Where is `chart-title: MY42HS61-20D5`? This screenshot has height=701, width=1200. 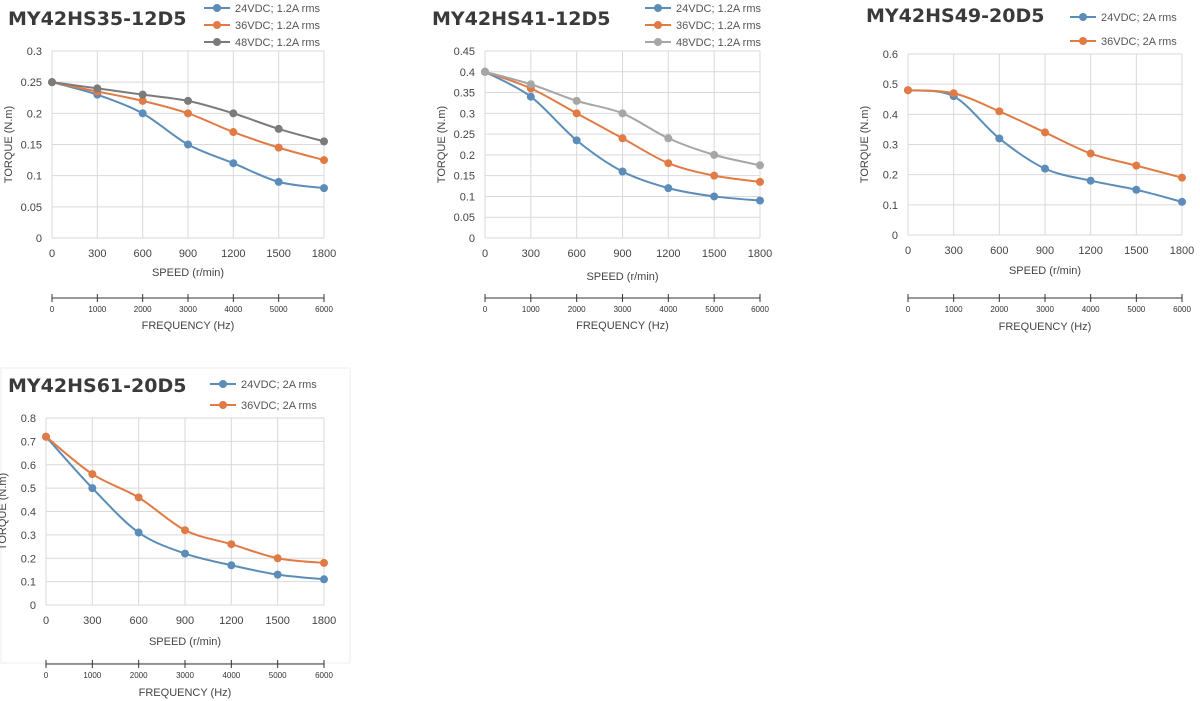 chart-title: MY42HS61-20D5 is located at coordinates (97, 386).